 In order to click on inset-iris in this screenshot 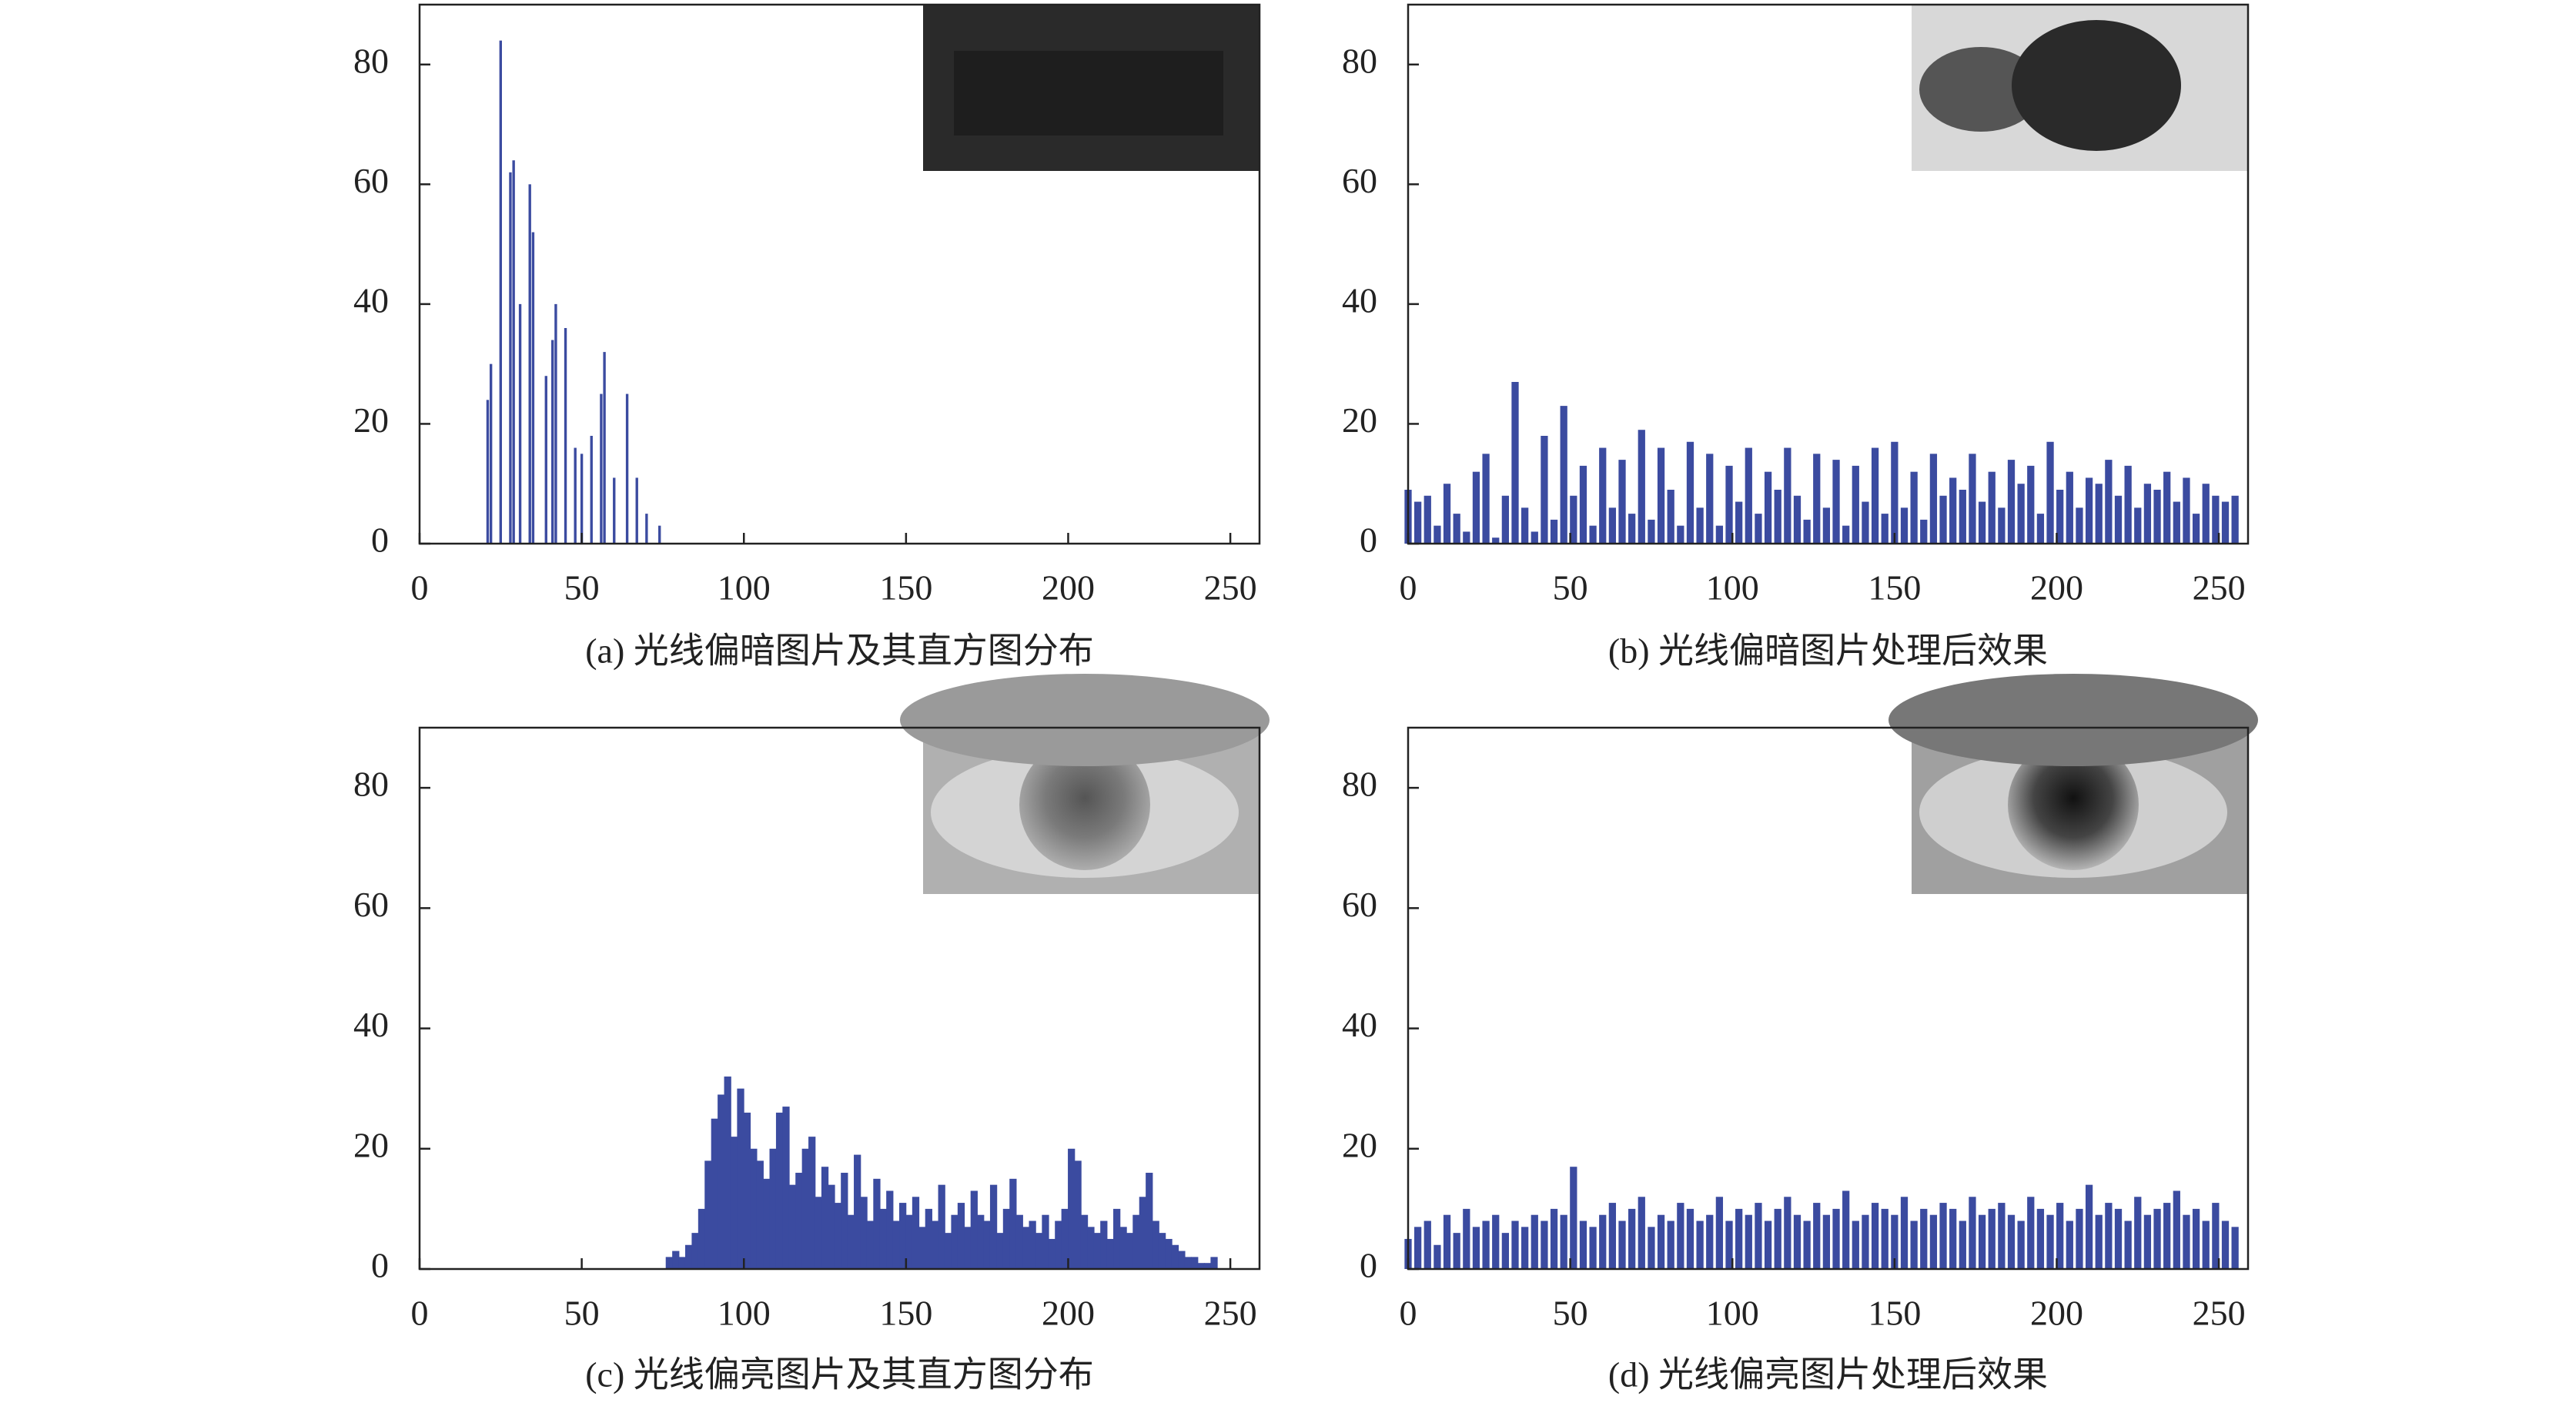, I will do `click(1084, 804)`.